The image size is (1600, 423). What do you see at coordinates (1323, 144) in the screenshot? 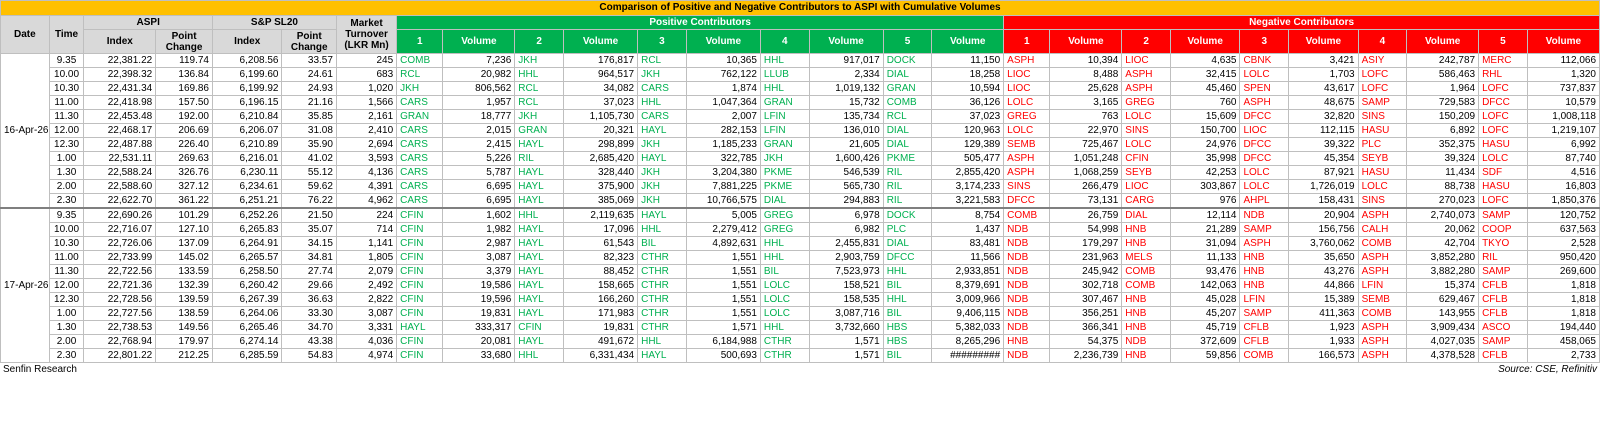
I see `negative-volume: 39,322` at bounding box center [1323, 144].